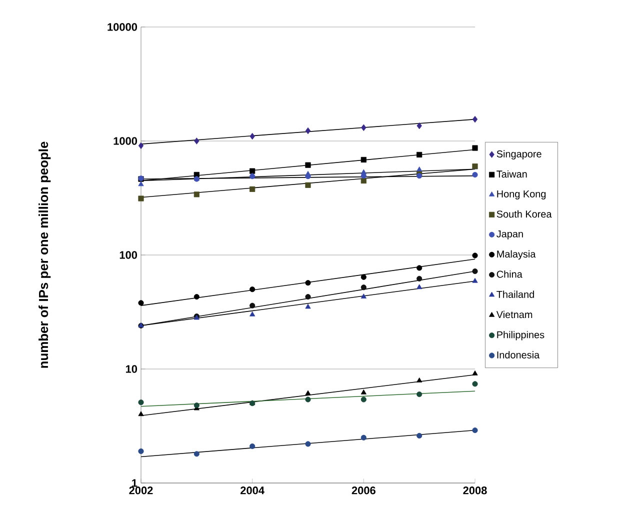 The width and height of the screenshot is (624, 511). I want to click on y-axis-title: number of IPs per one million people, so click(44, 255).